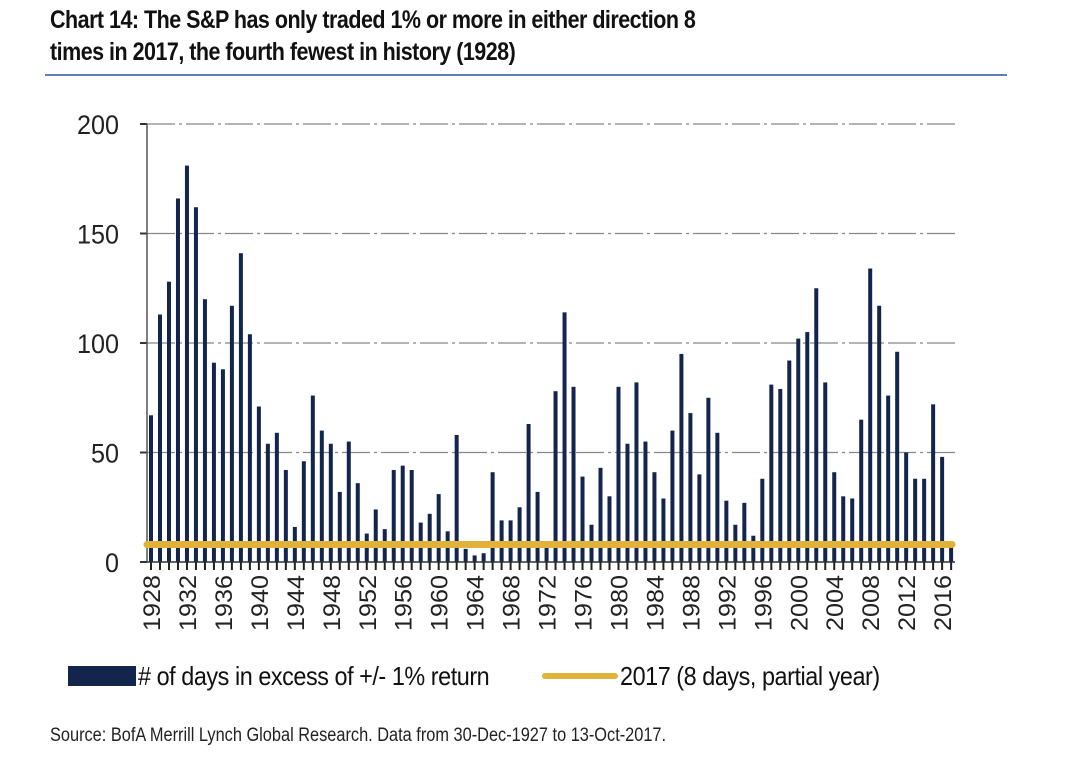  What do you see at coordinates (582, 519) in the screenshot?
I see `bar-1976` at bounding box center [582, 519].